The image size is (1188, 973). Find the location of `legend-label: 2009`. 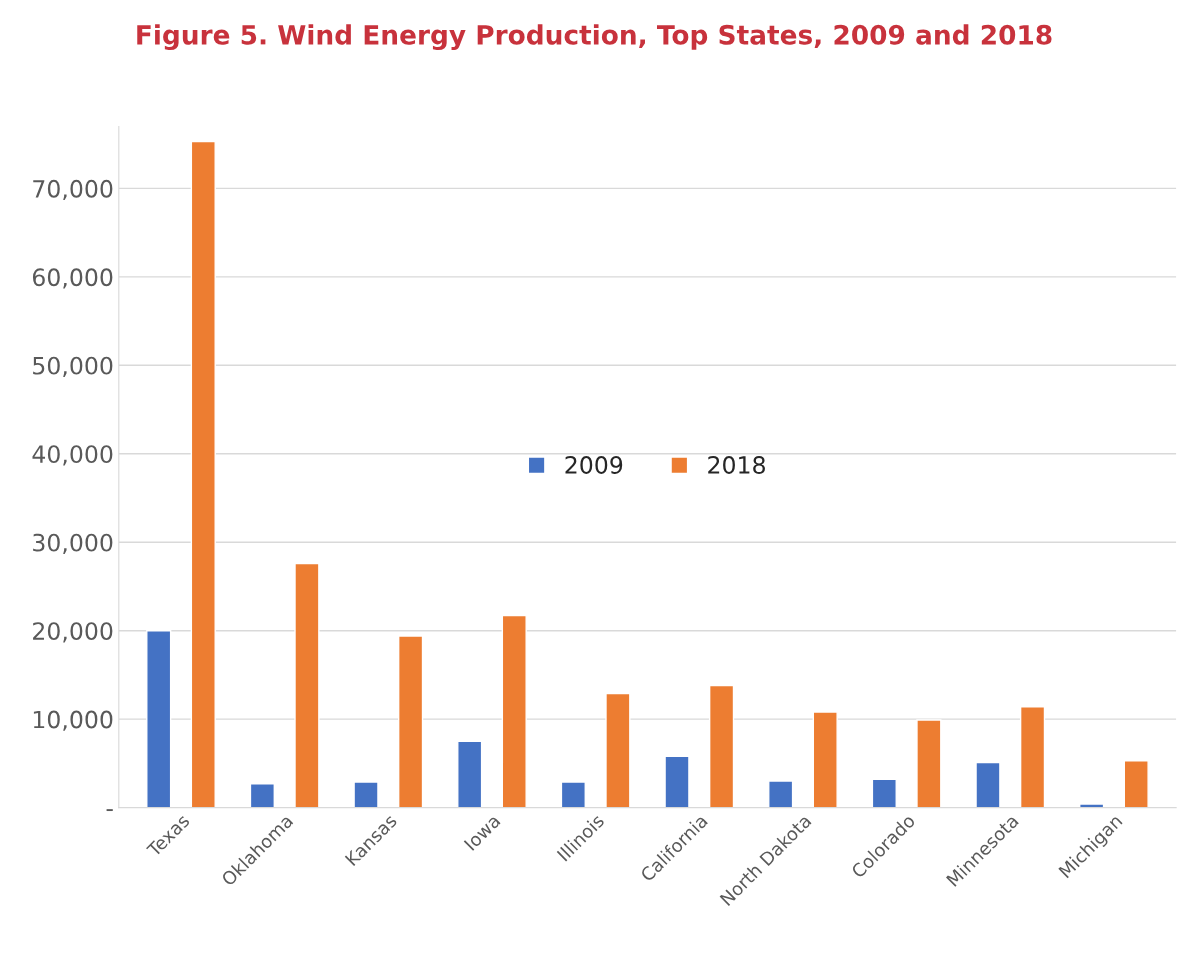

legend-label: 2009 is located at coordinates (594, 465).